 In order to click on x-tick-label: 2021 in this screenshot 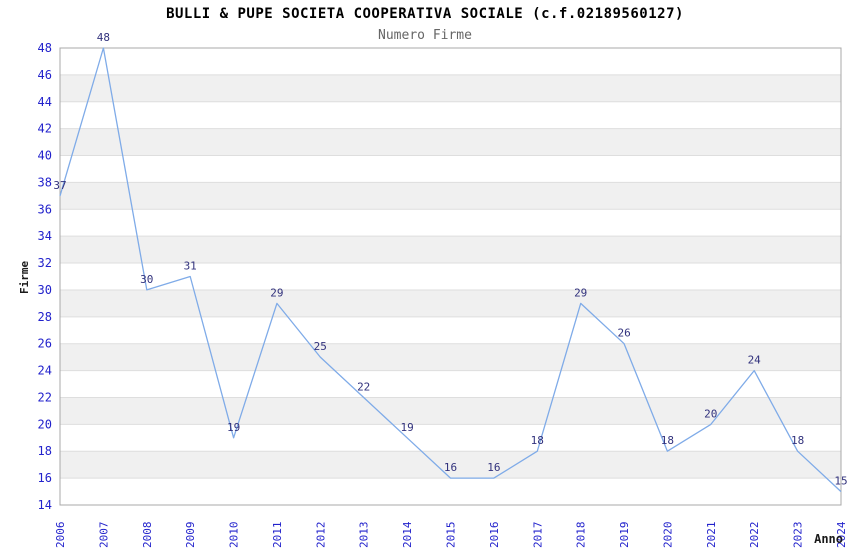, I will do `click(711, 535)`.